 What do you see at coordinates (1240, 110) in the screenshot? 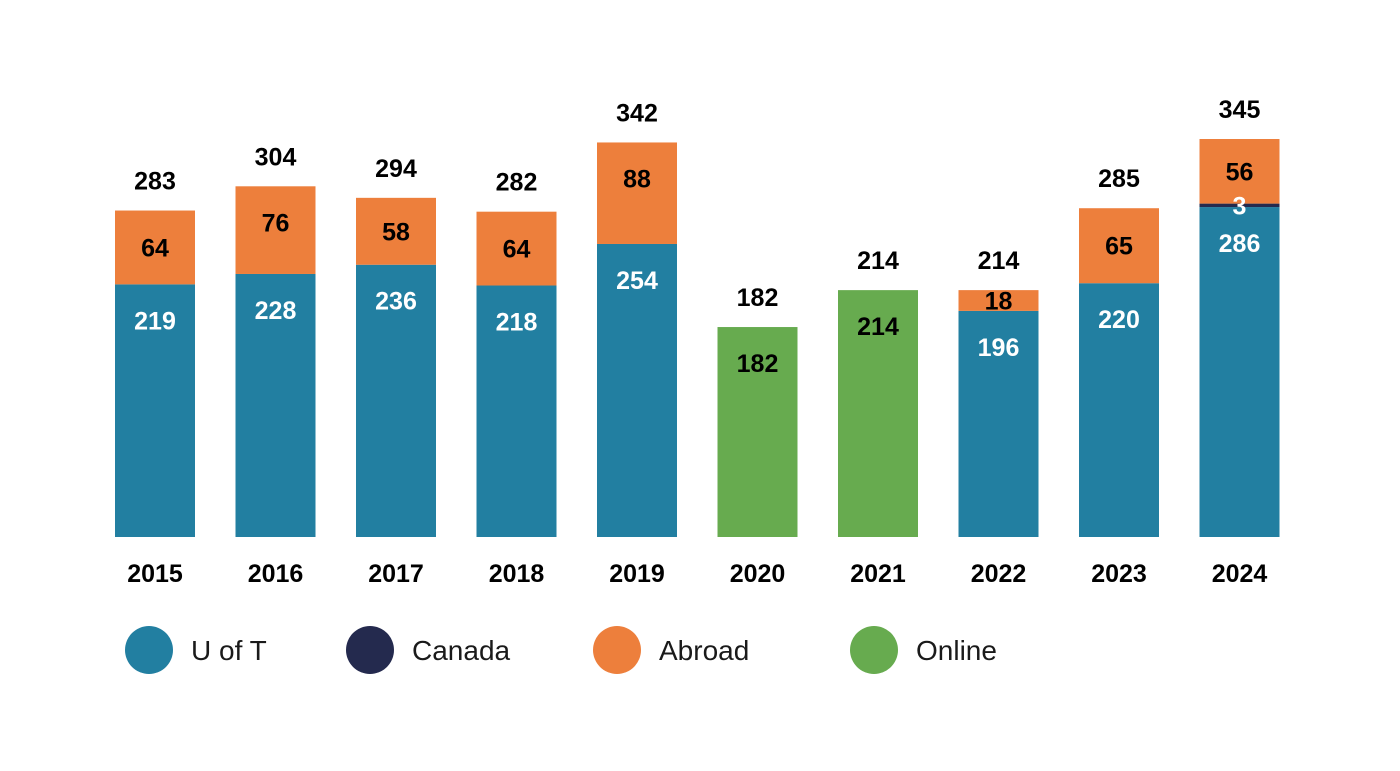
I see `total-label-2024: 345` at bounding box center [1240, 110].